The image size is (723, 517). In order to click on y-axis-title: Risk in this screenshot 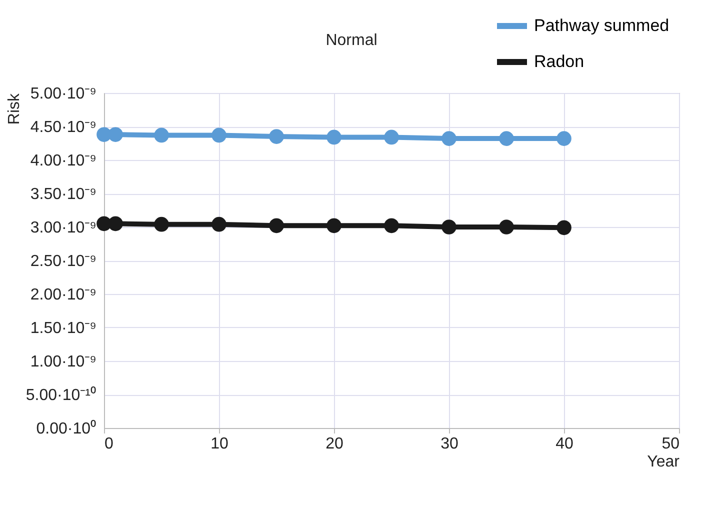, I will do `click(14, 108)`.